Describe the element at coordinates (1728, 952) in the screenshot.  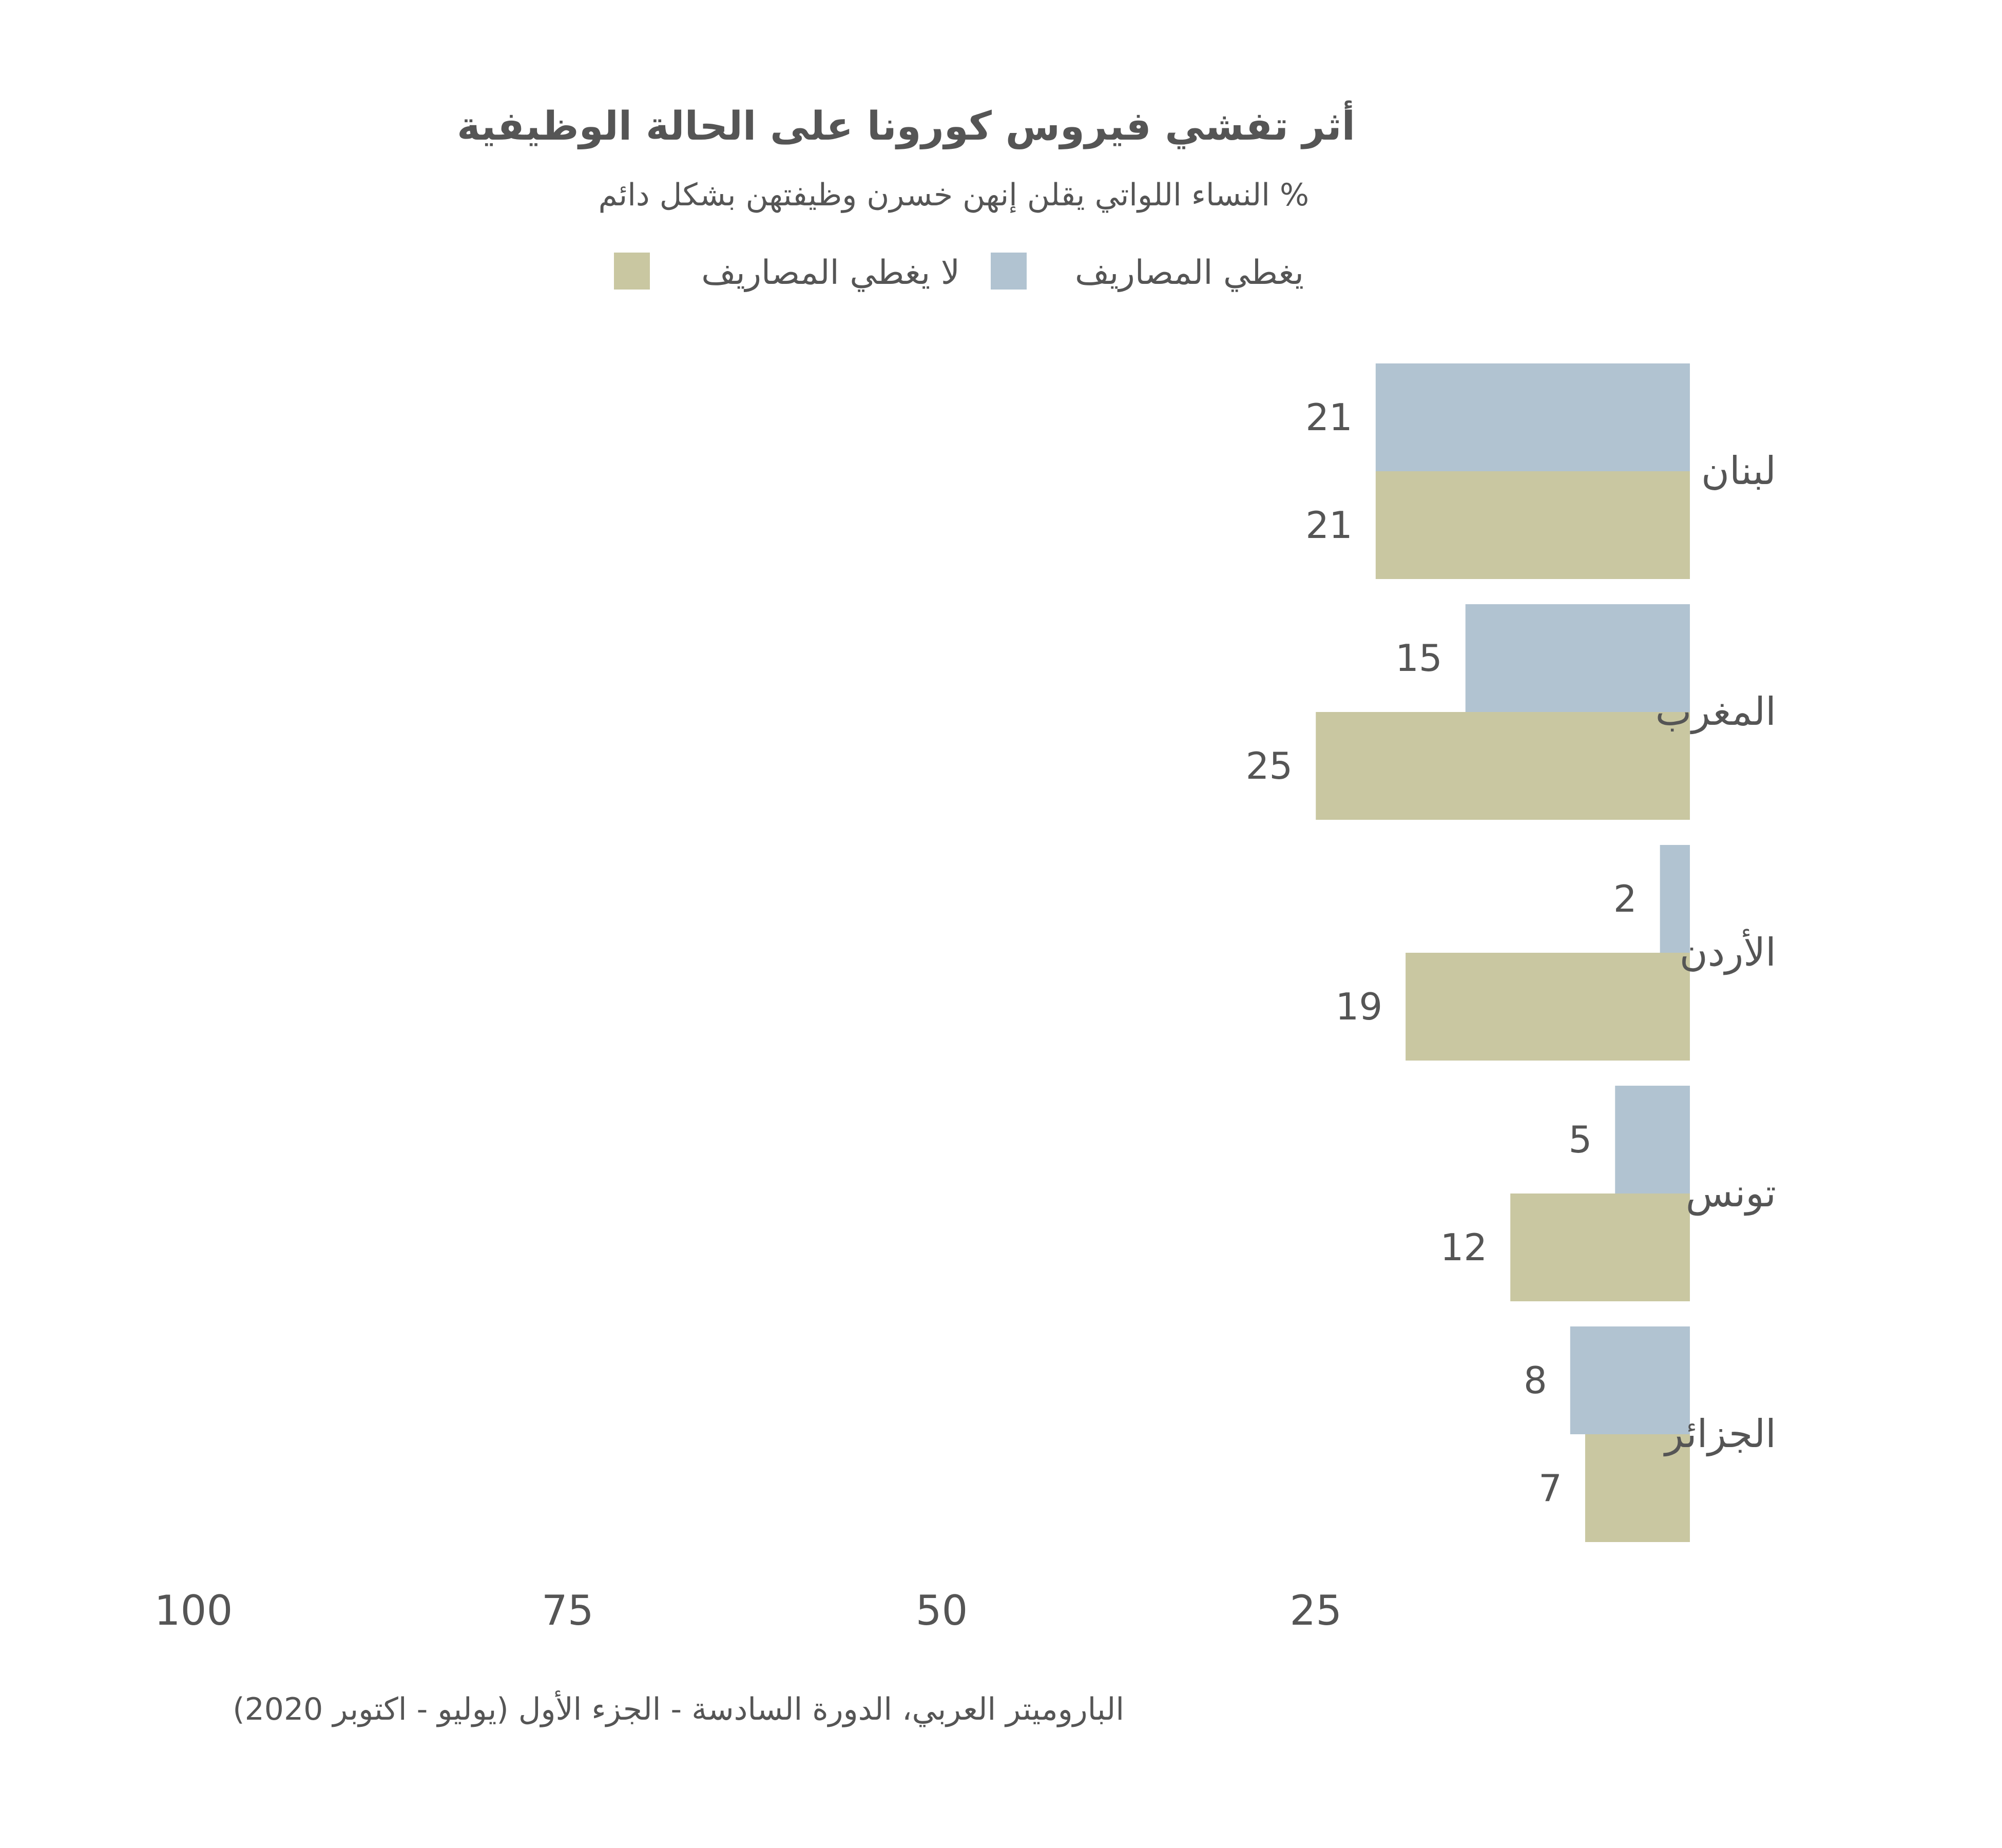
I see `category-label: الأردن` at that location.